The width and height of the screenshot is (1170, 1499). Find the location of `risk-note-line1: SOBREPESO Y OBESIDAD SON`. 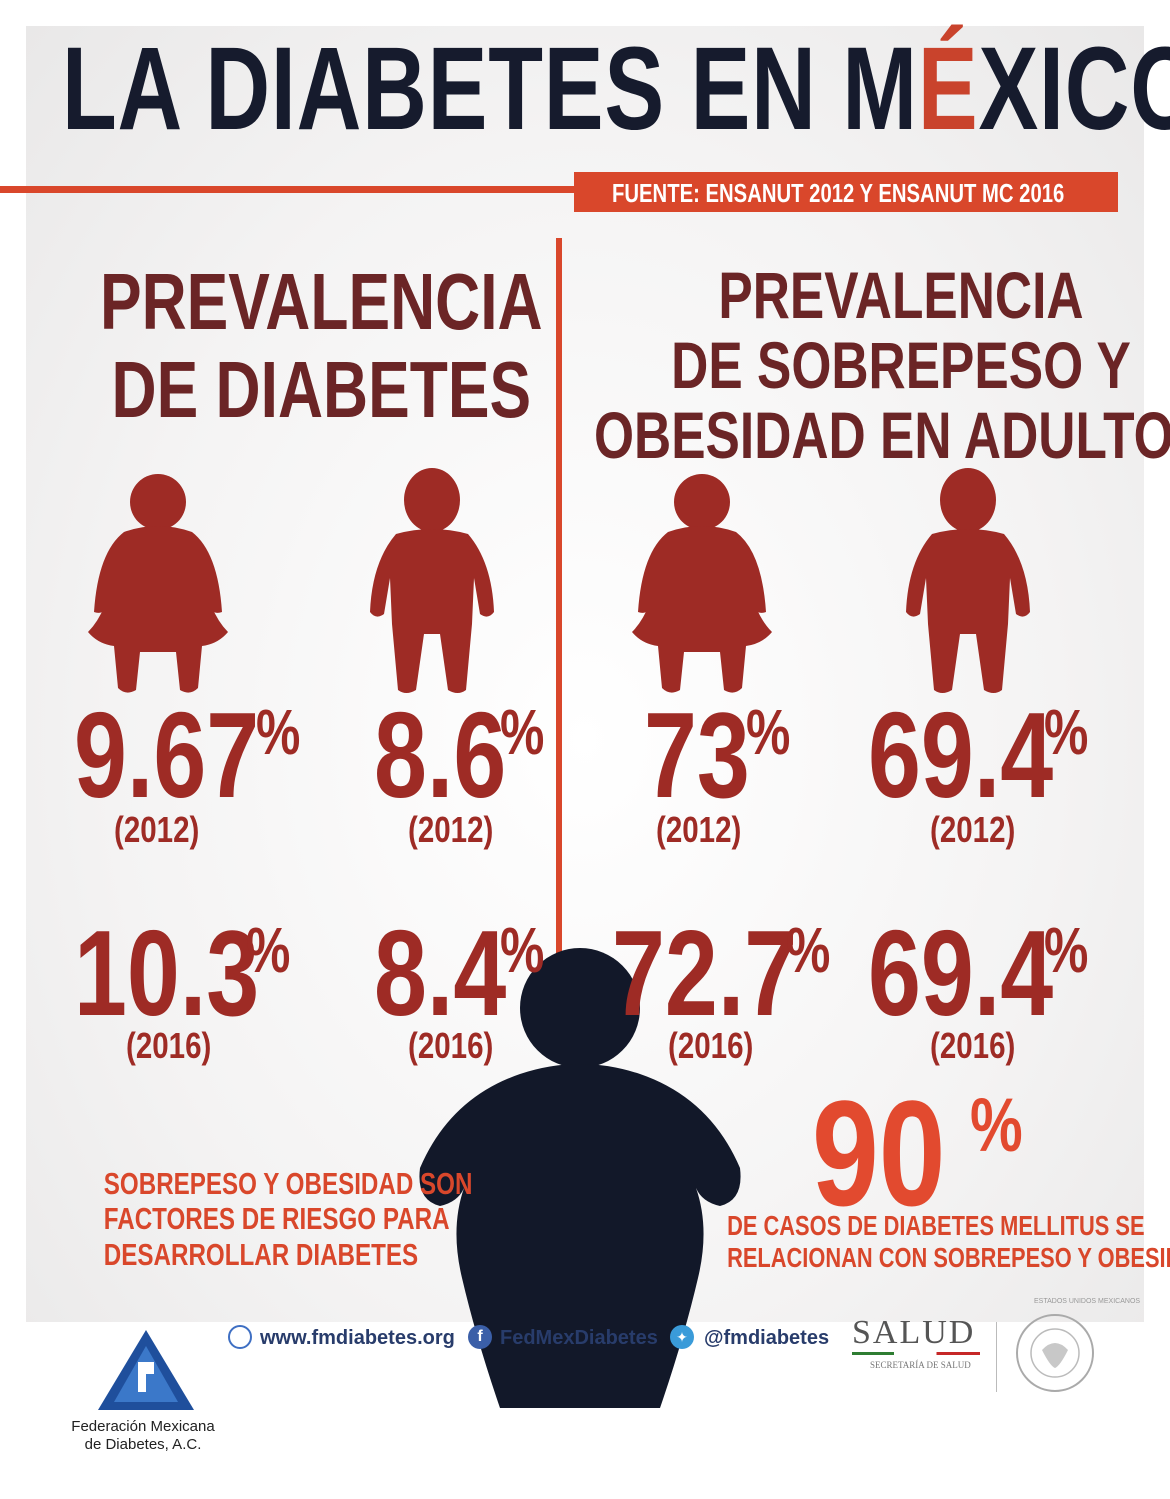

risk-note-line1: SOBREPESO Y OBESIDAD SON is located at coordinates (288, 1183).